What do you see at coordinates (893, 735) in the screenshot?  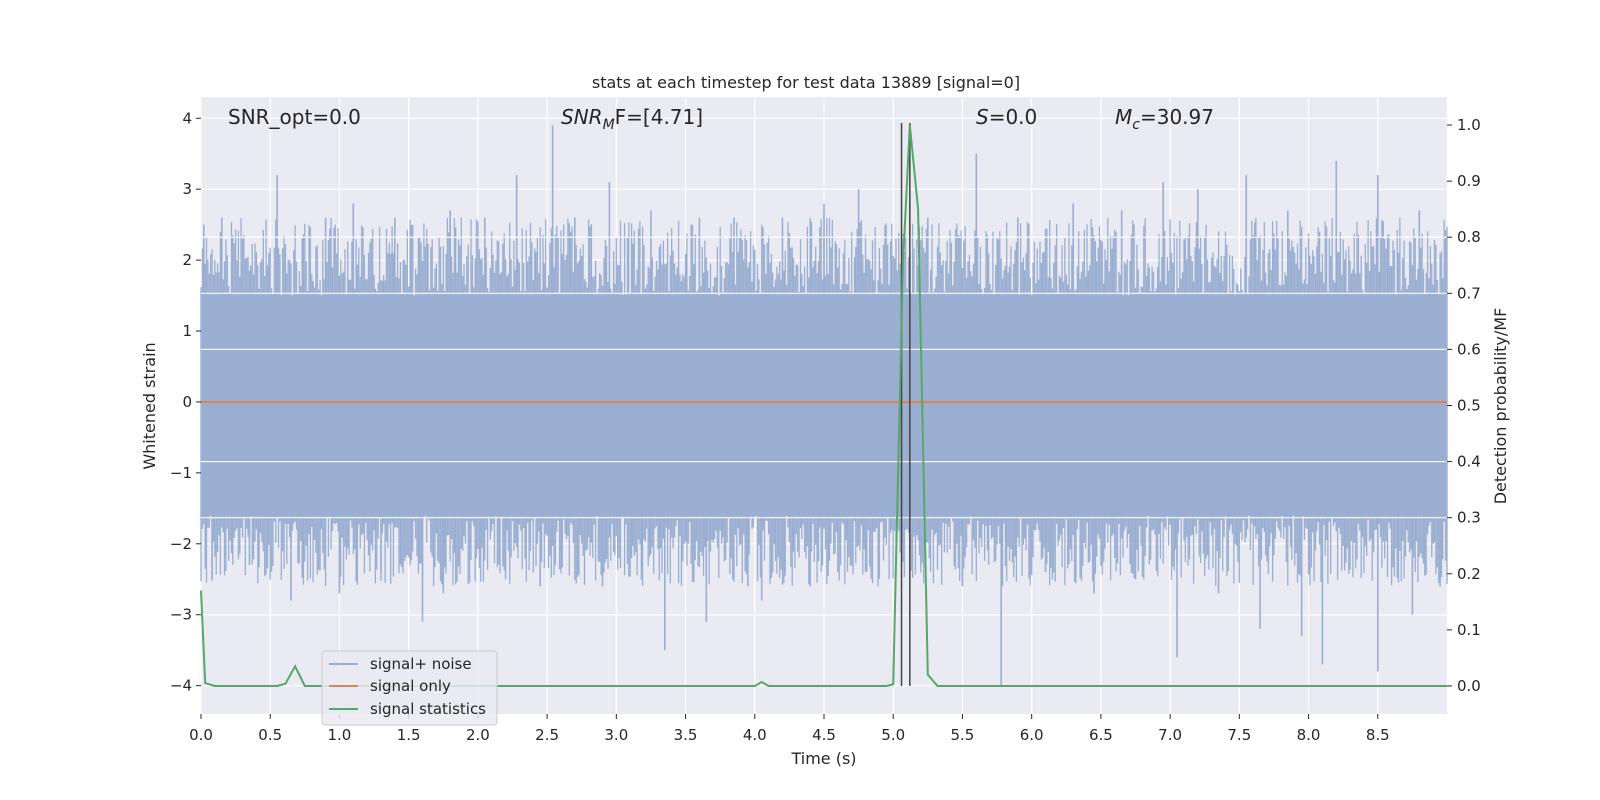 I see `x-tick-label: 5.0` at bounding box center [893, 735].